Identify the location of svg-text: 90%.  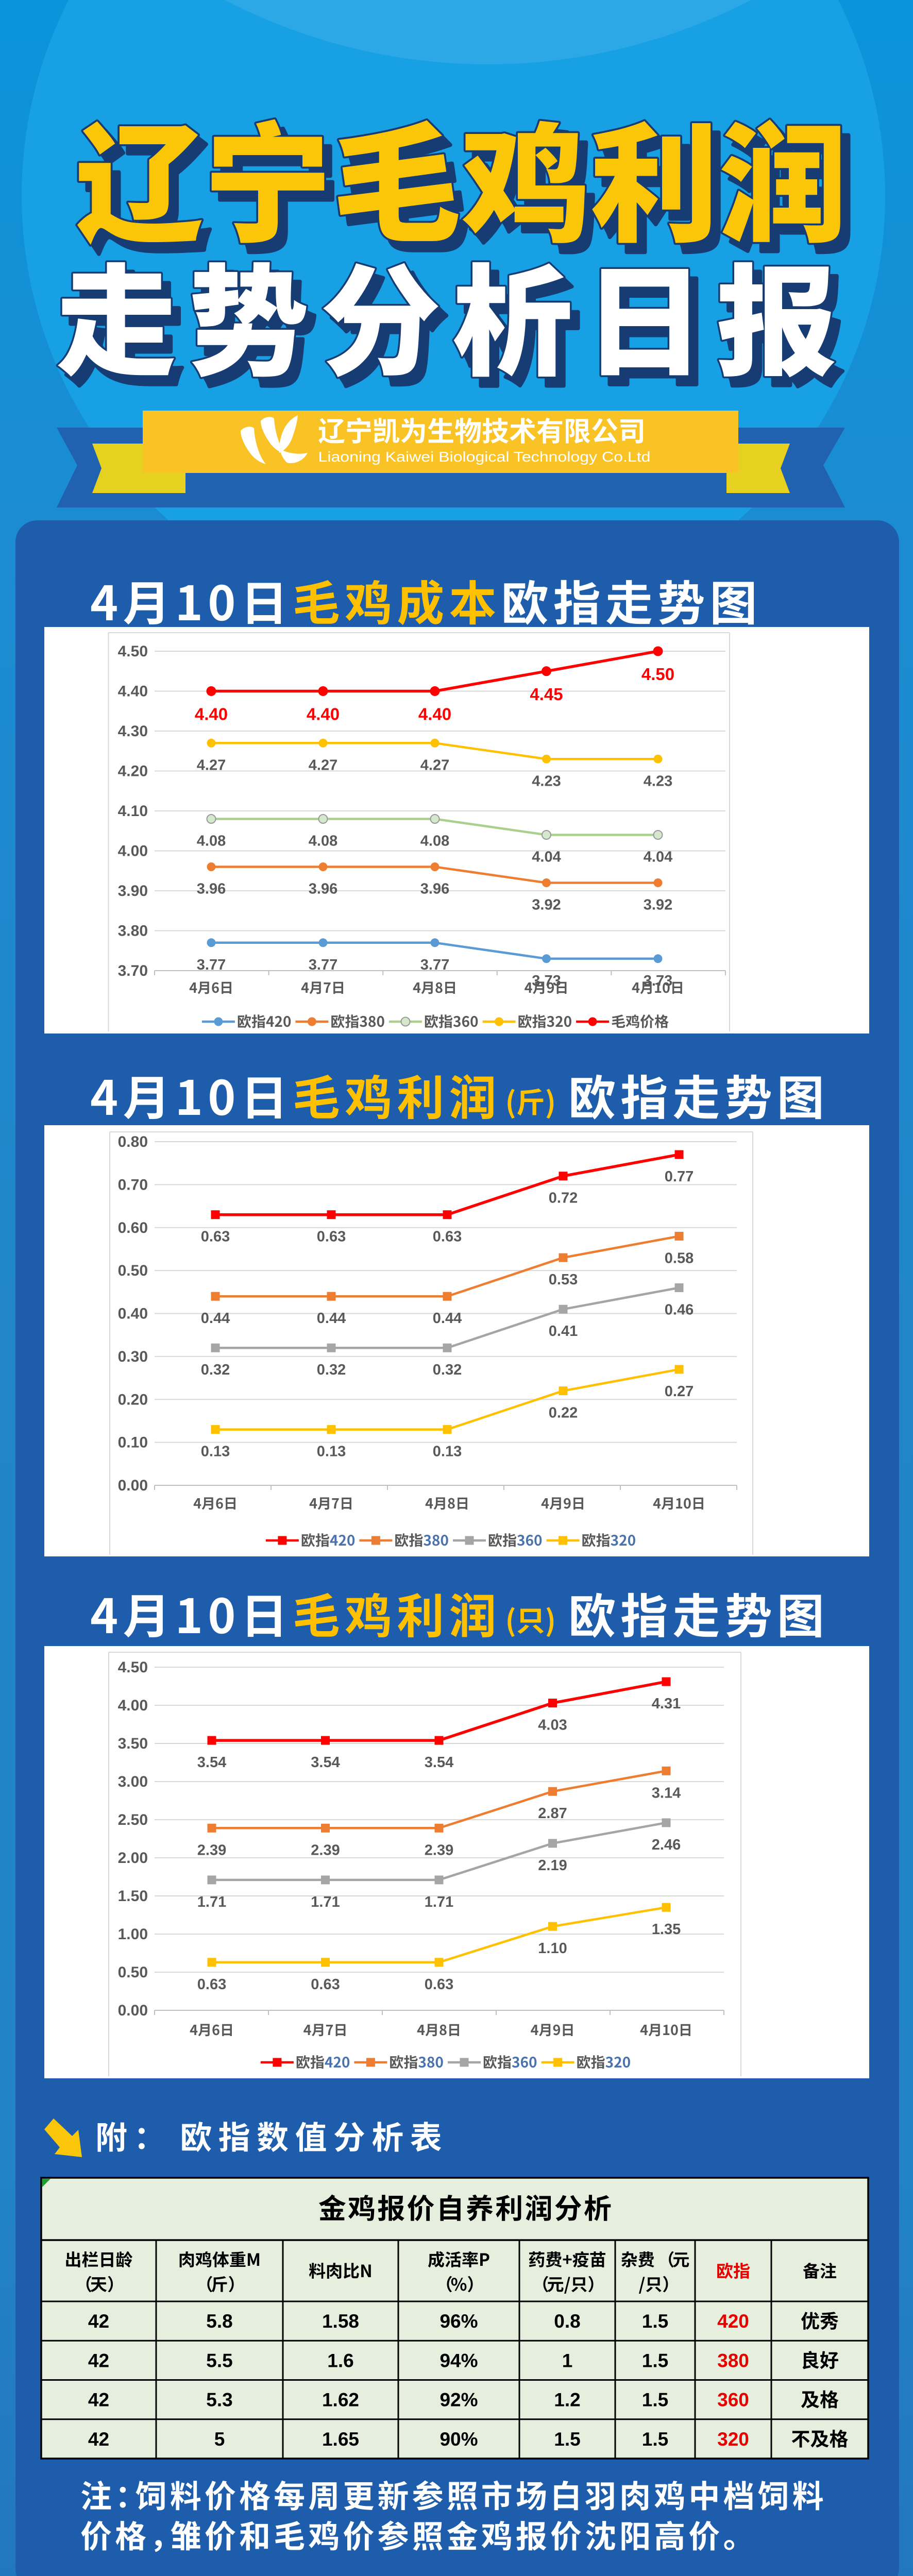
(459, 2439).